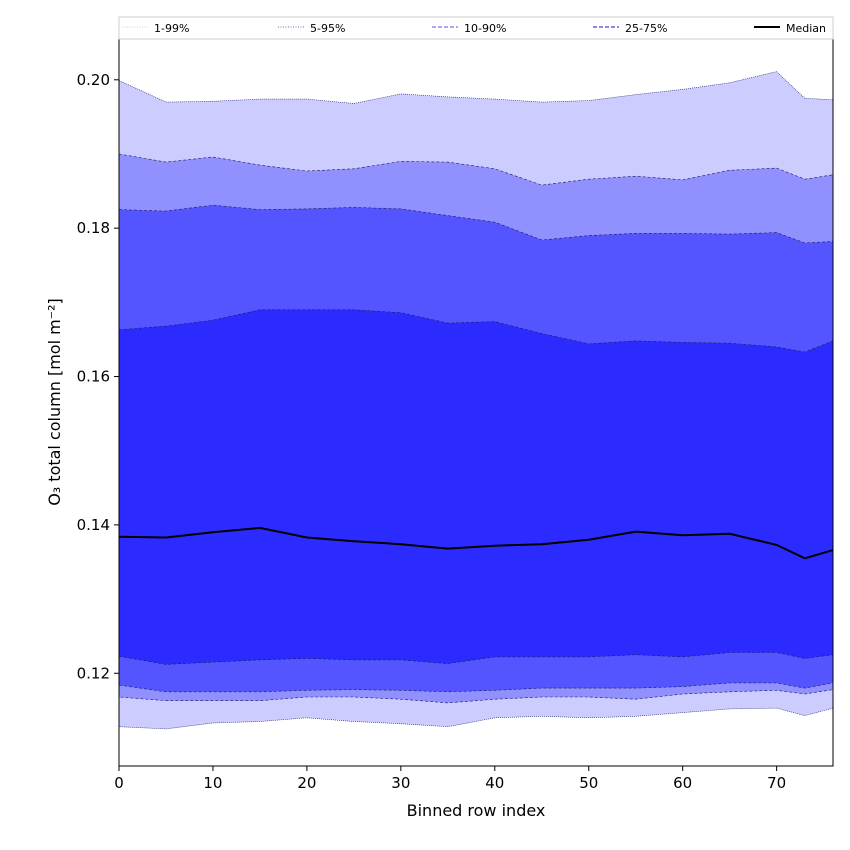 The height and width of the screenshot is (850, 850). I want to click on x-axis-label: Binned row index, so click(476, 810).